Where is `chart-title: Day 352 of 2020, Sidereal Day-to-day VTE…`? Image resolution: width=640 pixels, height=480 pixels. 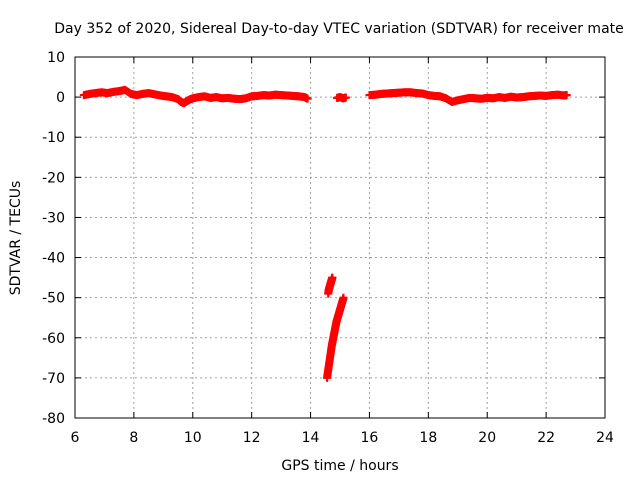 chart-title: Day 352 of 2020, Sidereal Day-to-day VTE… is located at coordinates (339, 29).